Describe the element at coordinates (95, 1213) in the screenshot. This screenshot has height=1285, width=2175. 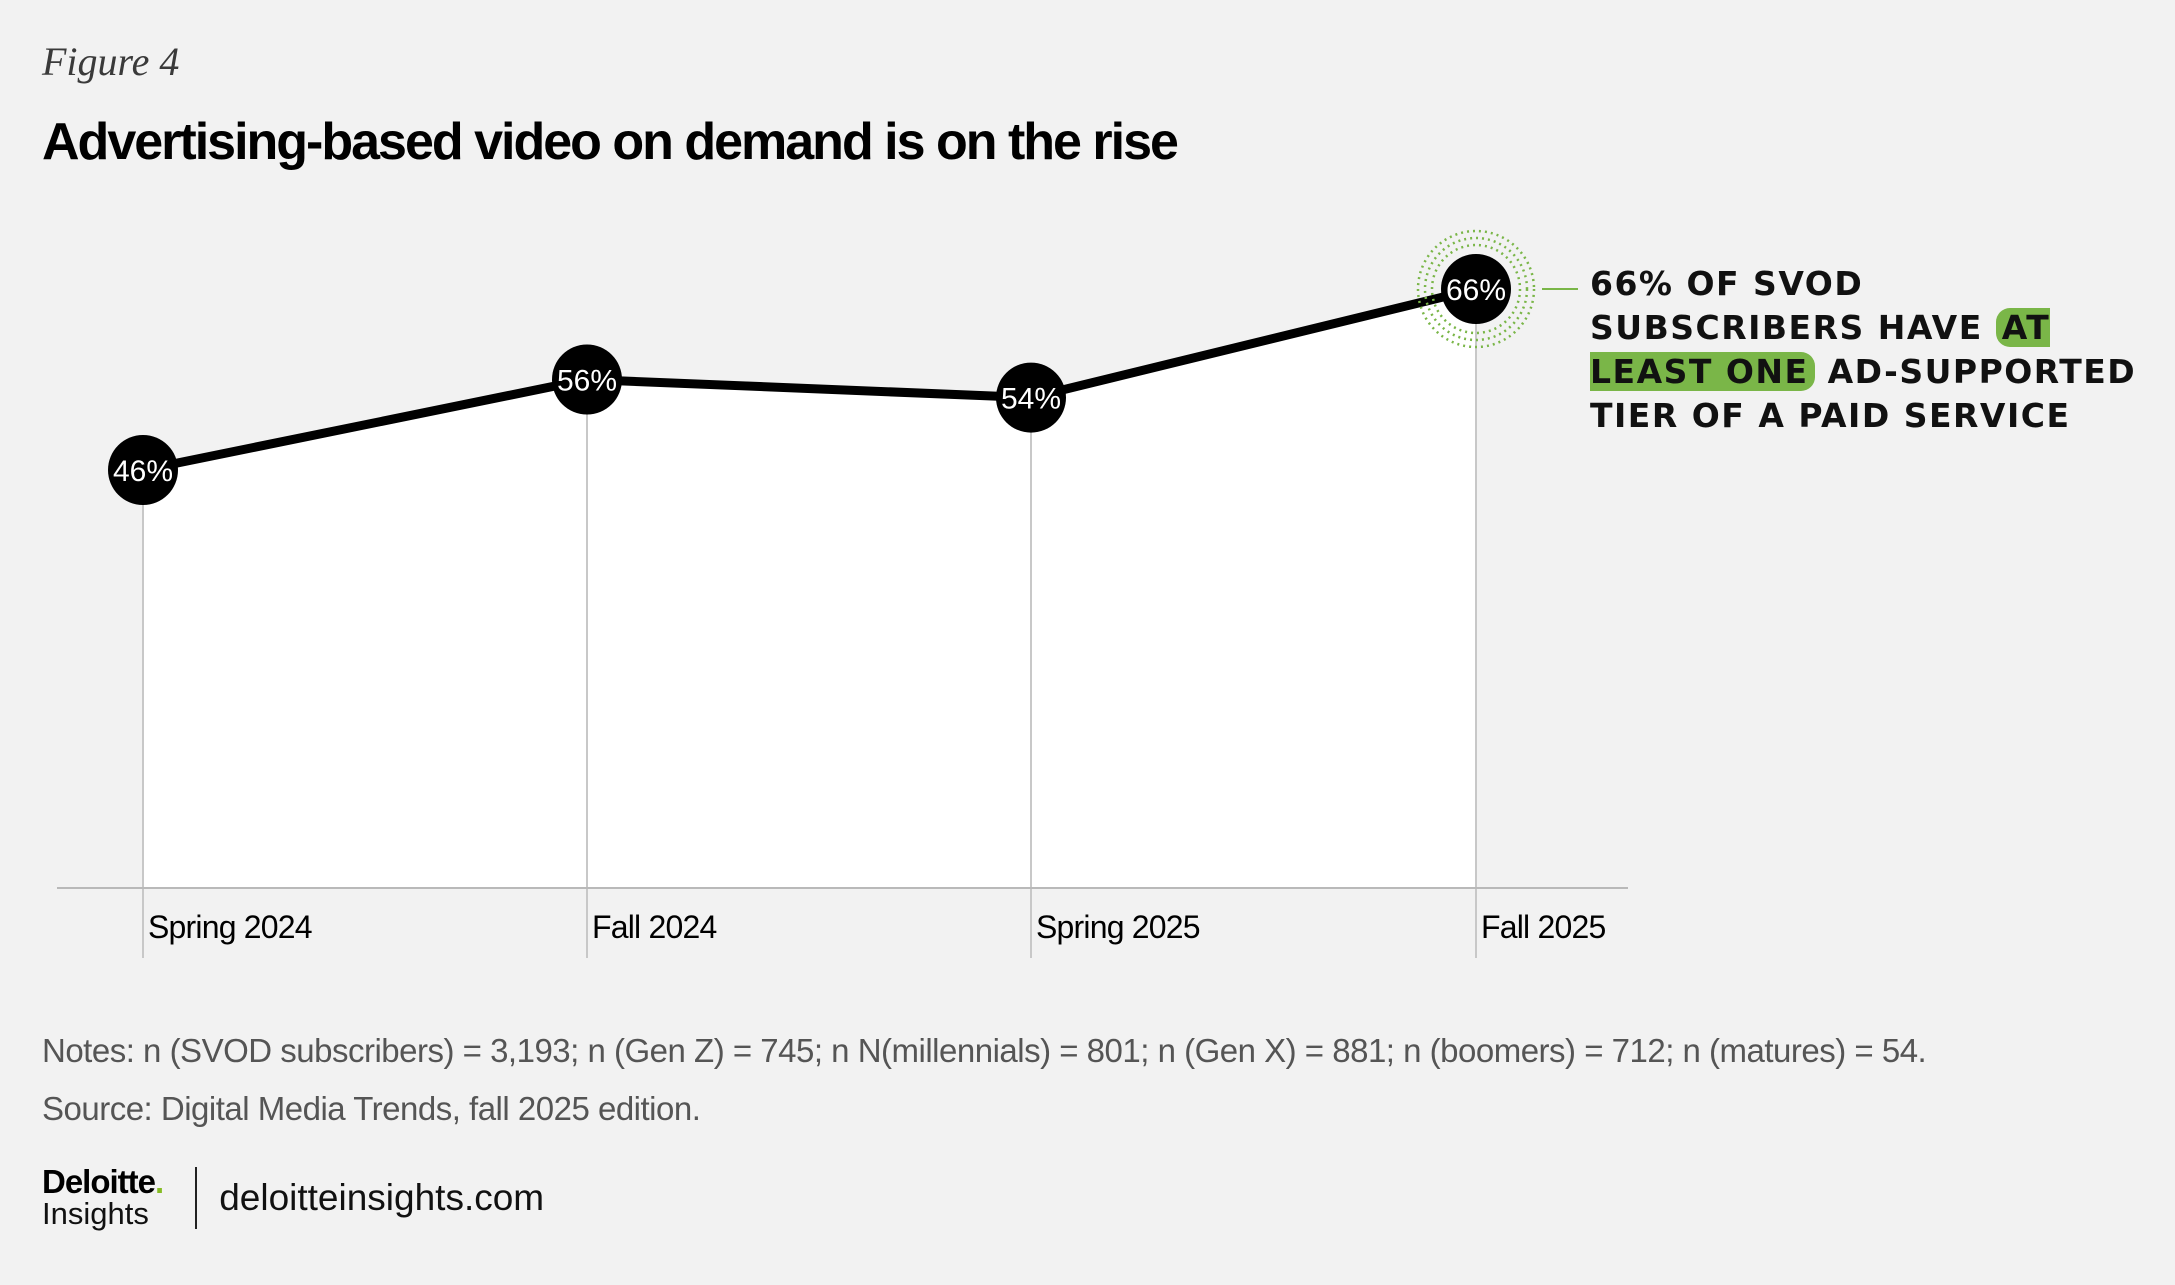
I see `logo-insights: Insights` at that location.